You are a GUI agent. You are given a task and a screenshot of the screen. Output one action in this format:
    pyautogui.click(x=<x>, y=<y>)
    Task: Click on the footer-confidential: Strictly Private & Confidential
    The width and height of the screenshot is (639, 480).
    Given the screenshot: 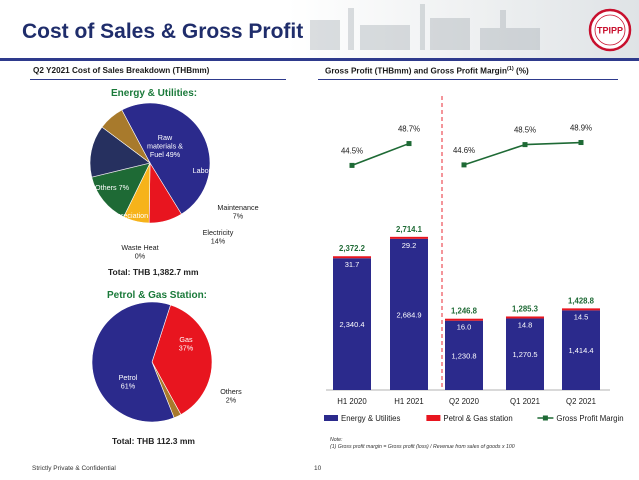 What is the action you would take?
    pyautogui.click(x=74, y=468)
    